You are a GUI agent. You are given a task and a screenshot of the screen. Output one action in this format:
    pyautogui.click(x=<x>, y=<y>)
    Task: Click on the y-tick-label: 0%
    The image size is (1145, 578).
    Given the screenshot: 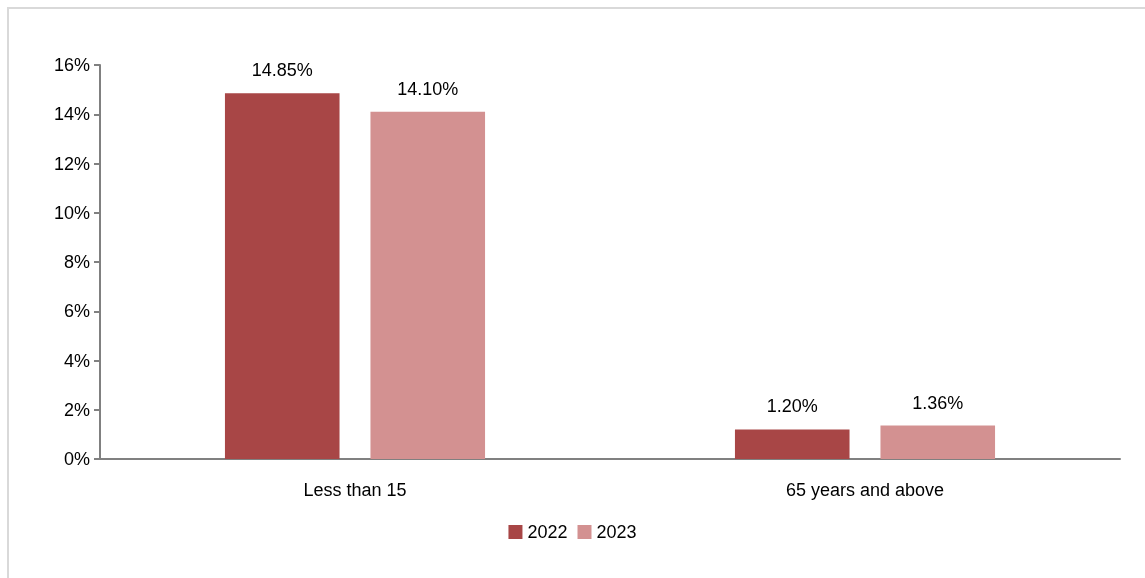 What is the action you would take?
    pyautogui.click(x=76, y=459)
    